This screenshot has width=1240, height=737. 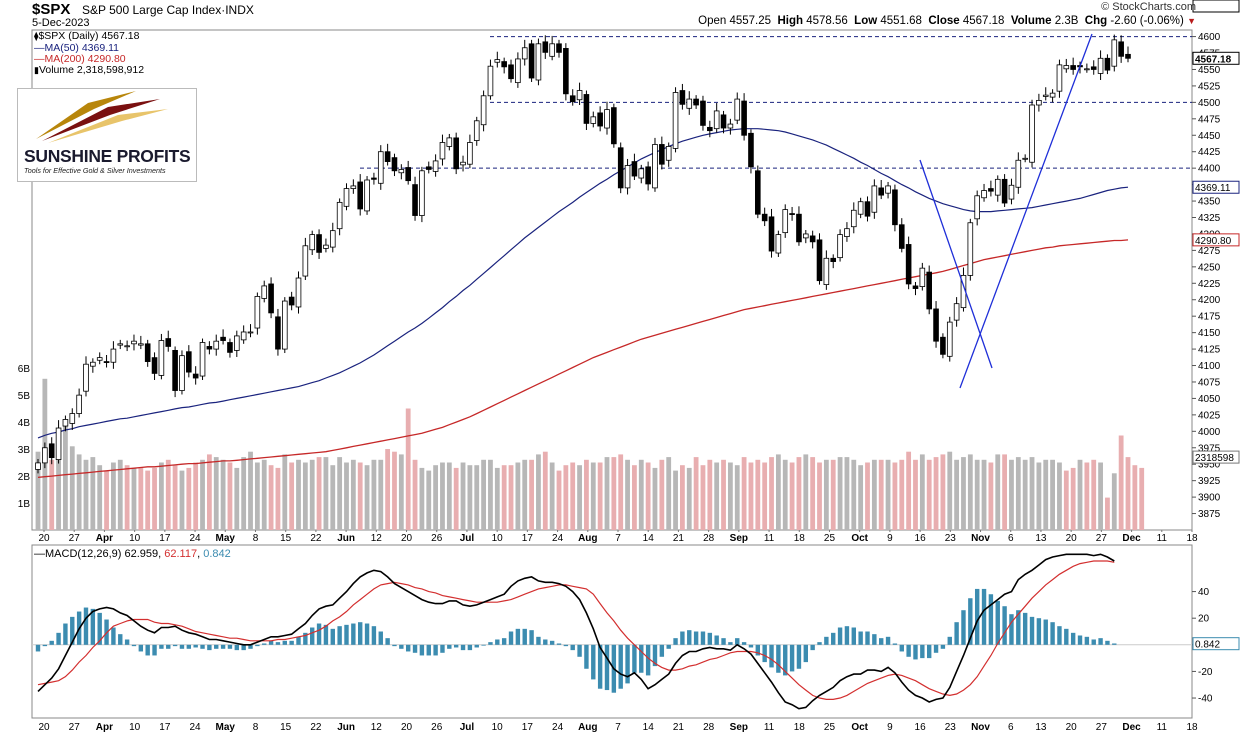 I want to click on macd-x-tick-label: 15, so click(x=286, y=727).